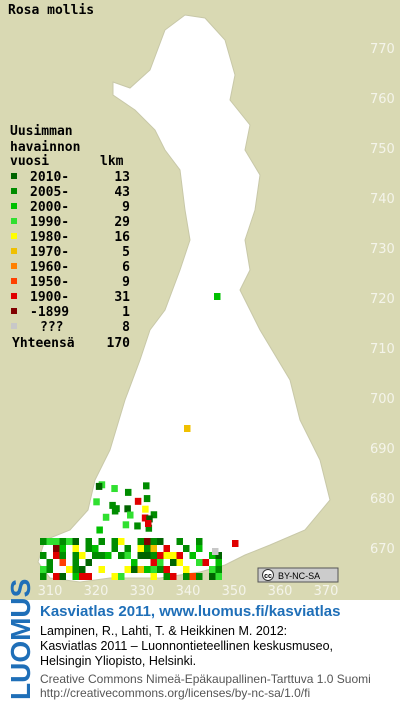 The image size is (400, 702). What do you see at coordinates (49, 252) in the screenshot?
I see `legend-label: 1970-` at bounding box center [49, 252].